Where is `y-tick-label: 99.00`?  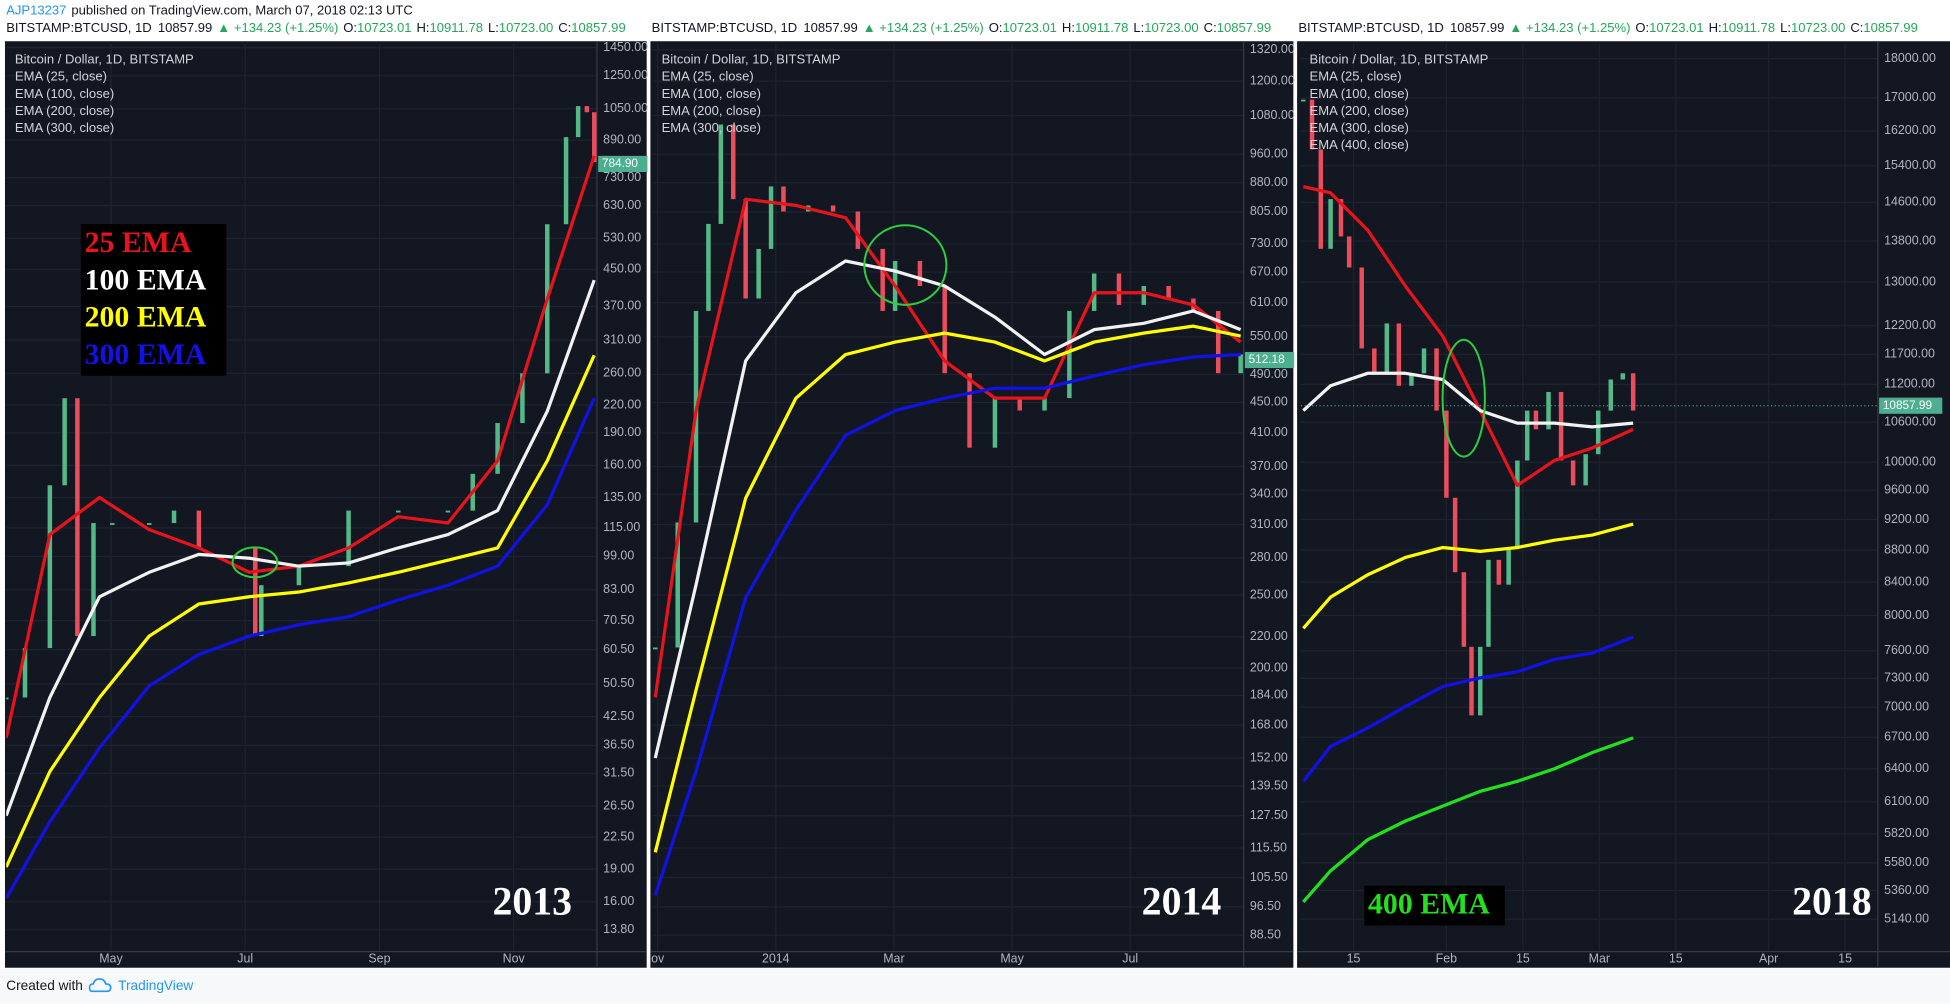
y-tick-label: 99.00 is located at coordinates (618, 556).